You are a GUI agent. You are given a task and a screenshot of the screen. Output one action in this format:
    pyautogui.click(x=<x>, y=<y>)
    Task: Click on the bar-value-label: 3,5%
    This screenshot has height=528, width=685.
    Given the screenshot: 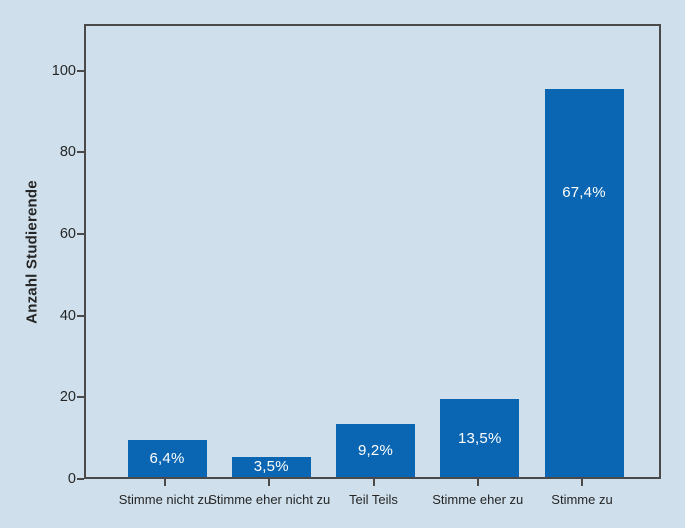 What is the action you would take?
    pyautogui.click(x=271, y=467)
    